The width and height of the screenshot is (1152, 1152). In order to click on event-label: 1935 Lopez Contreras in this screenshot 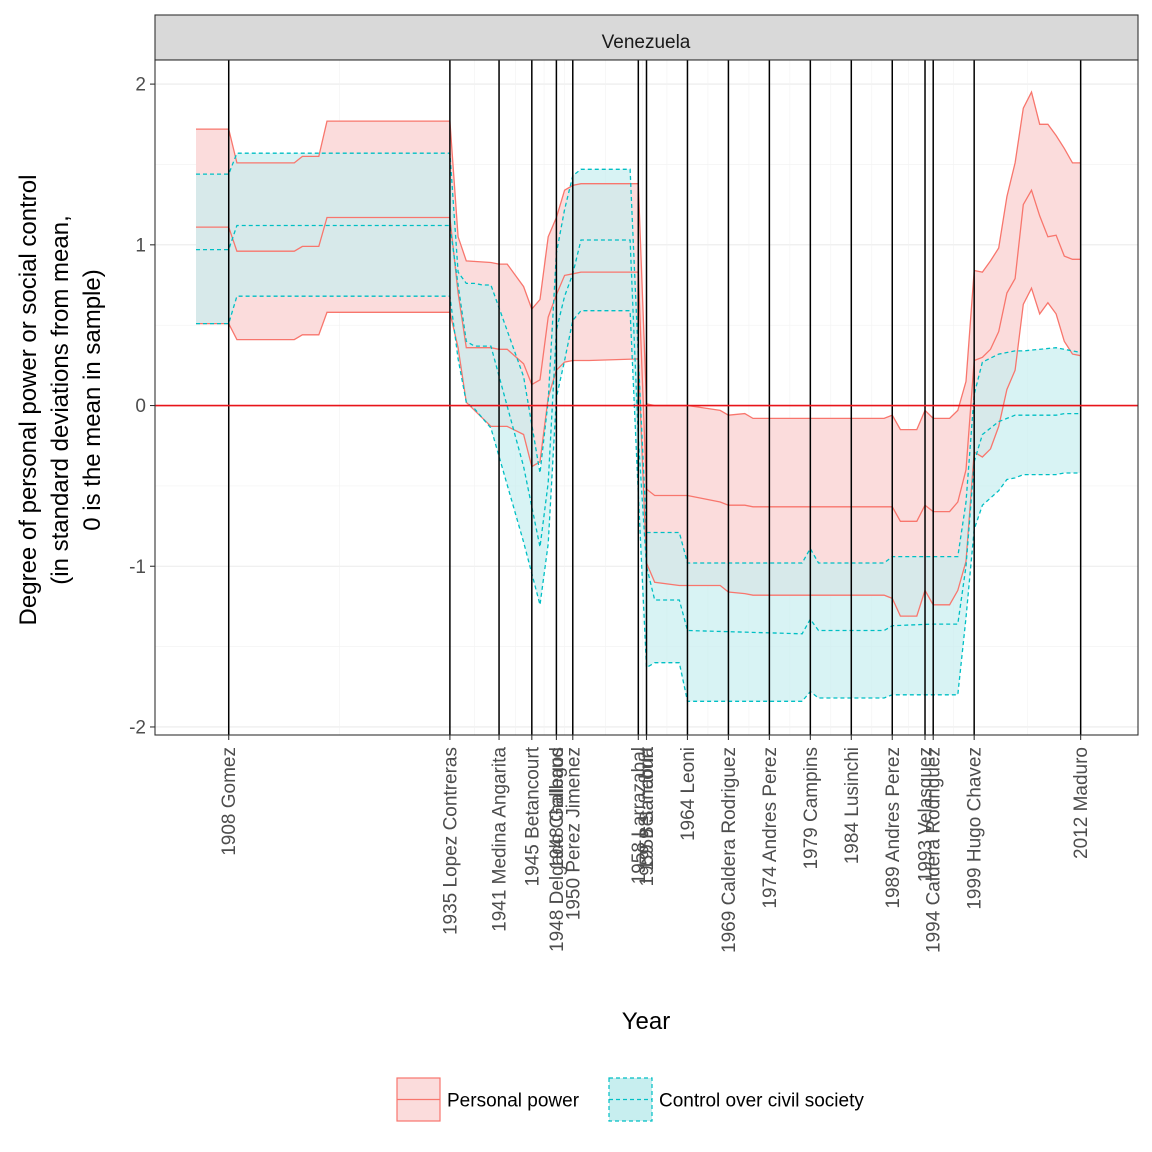, I will do `click(450, 841)`.